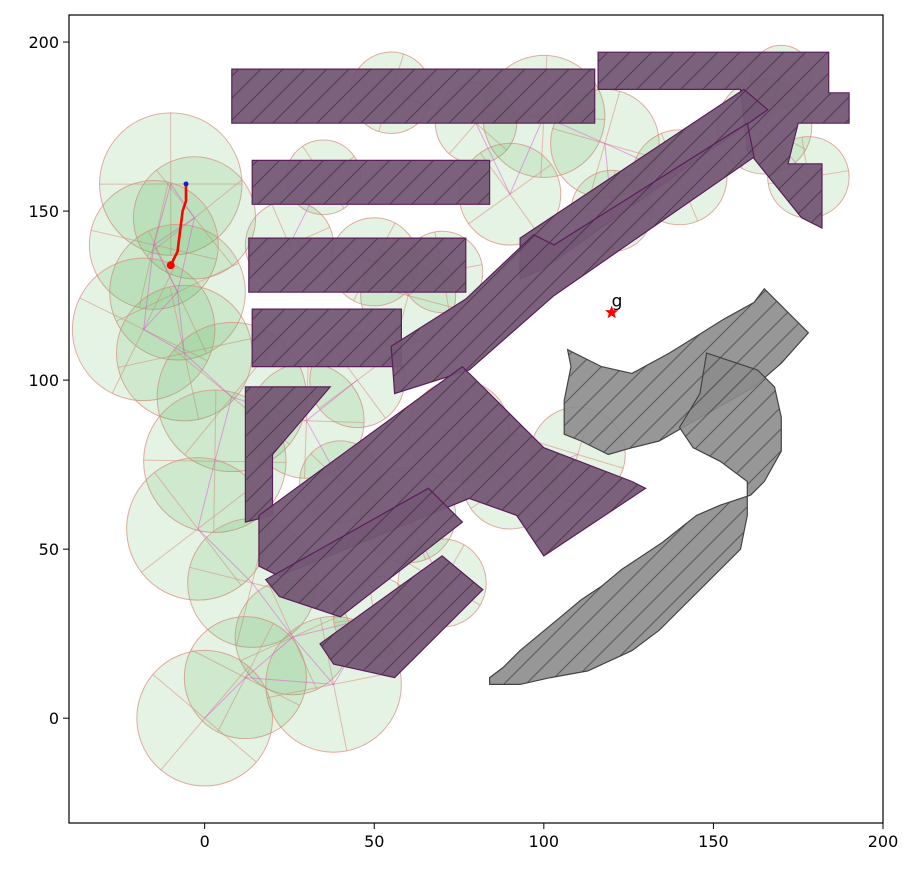 Image resolution: width=917 pixels, height=873 pixels. Describe the element at coordinates (170, 265) in the screenshot. I see `path-end-point` at that location.